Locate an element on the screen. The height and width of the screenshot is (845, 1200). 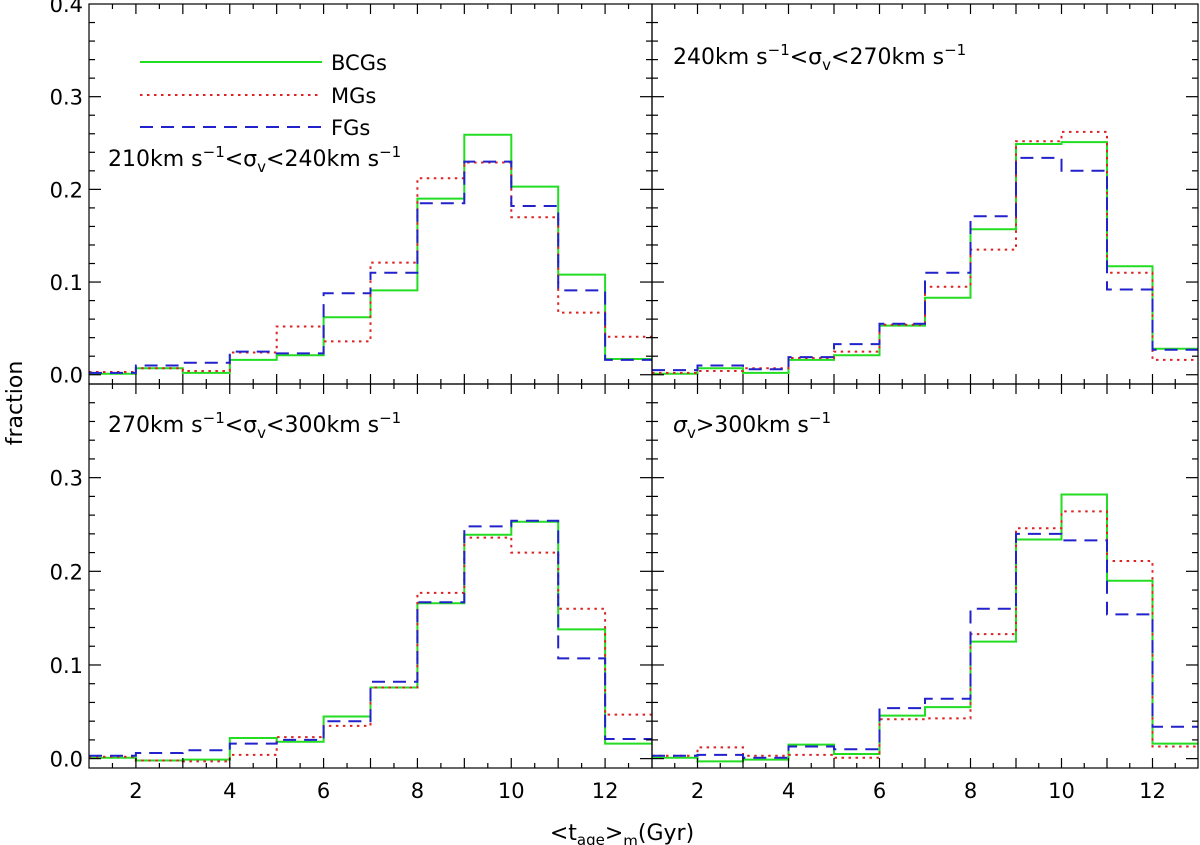
panel-label-2: 240km s−1<σv<270km s−1 is located at coordinates (819, 57).